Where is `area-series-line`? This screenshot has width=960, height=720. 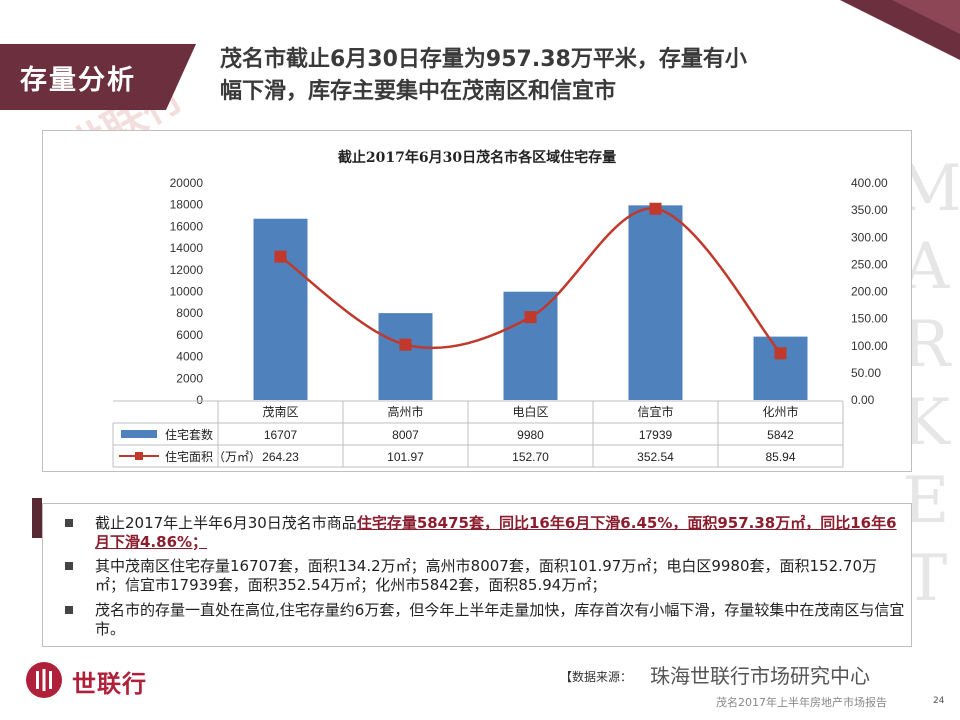 area-series-line is located at coordinates (530, 281).